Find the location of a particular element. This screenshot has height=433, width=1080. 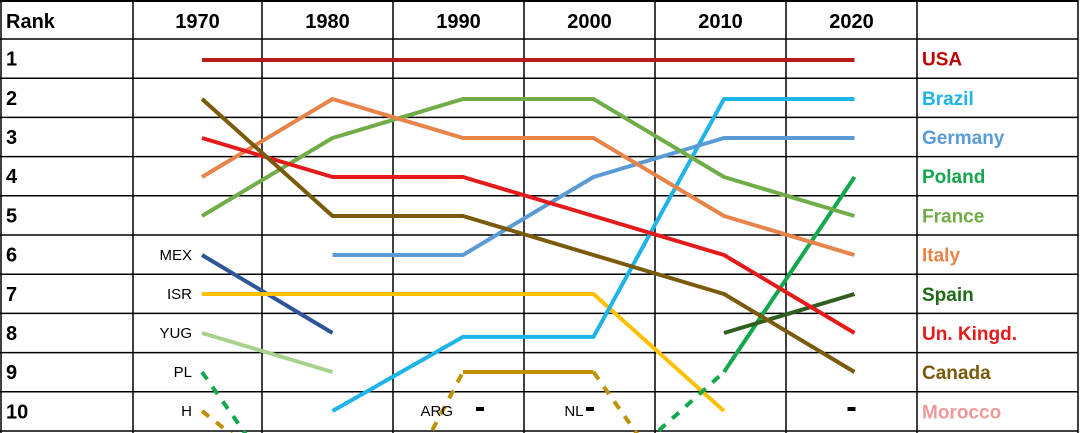

x-tick-label: 1980 is located at coordinates (327, 22).